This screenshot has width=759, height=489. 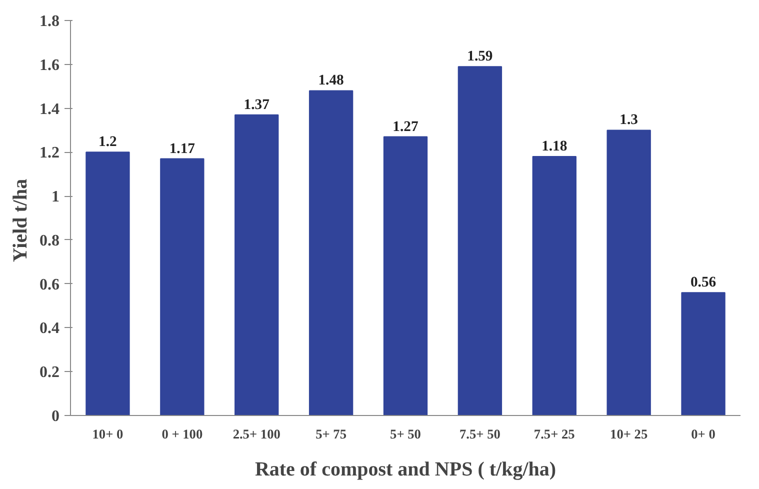 What do you see at coordinates (480, 434) in the screenshot?
I see `x-tick-label: 7.5+ 50` at bounding box center [480, 434].